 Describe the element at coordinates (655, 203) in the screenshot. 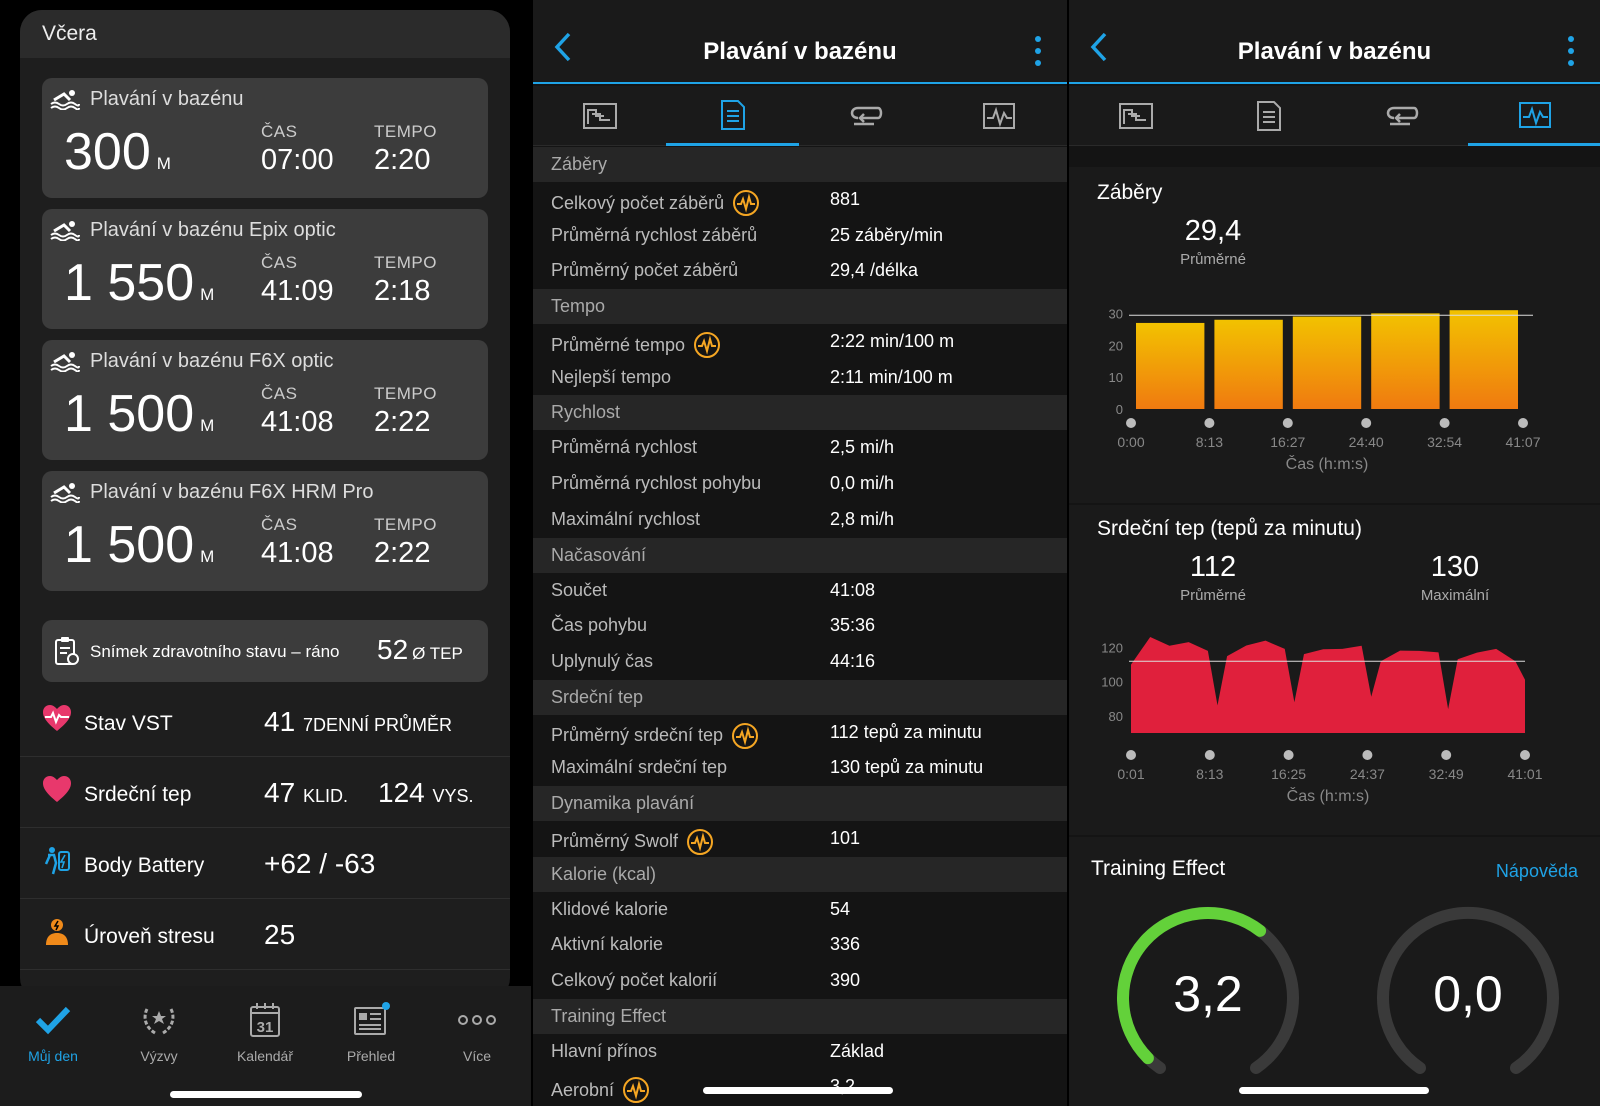

I see `stat-label: Celkový počet záběrů` at that location.